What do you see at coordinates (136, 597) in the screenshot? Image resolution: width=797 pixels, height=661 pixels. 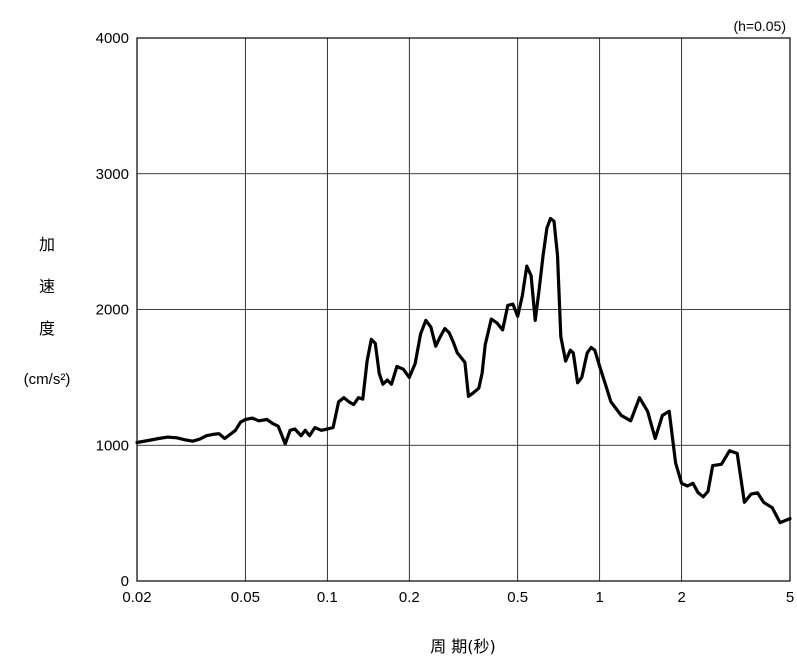 I see `x-tick-label: 0.02` at bounding box center [136, 597].